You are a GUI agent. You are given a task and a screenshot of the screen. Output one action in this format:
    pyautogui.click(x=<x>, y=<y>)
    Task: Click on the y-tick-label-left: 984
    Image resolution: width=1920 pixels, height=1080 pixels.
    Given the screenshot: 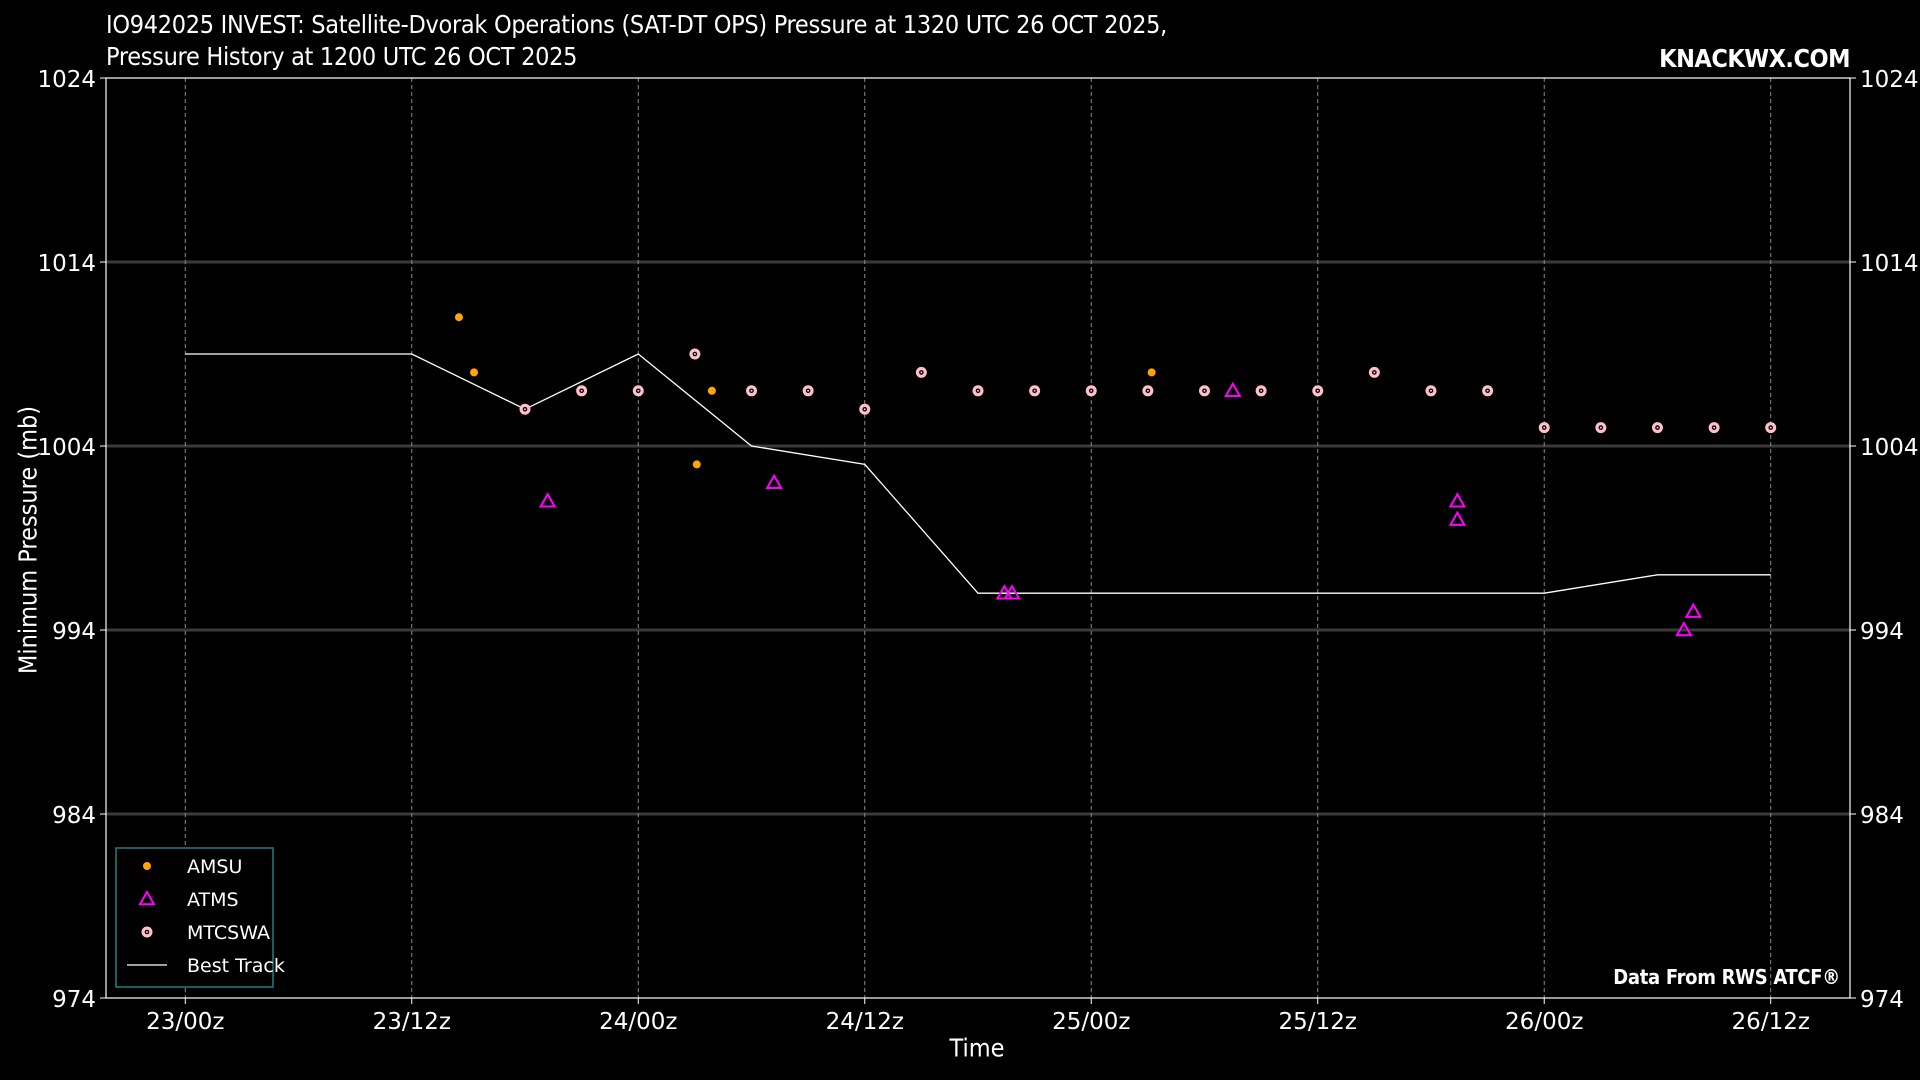 What is the action you would take?
    pyautogui.click(x=74, y=816)
    